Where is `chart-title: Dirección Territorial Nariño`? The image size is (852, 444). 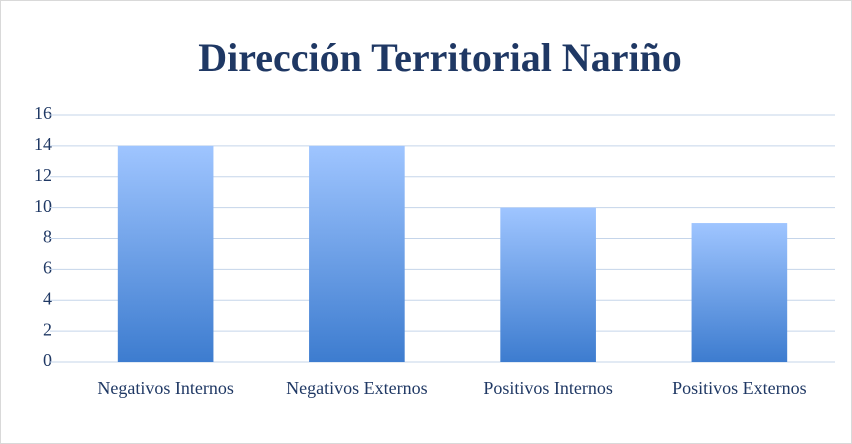 chart-title: Dirección Territorial Nariño is located at coordinates (440, 57).